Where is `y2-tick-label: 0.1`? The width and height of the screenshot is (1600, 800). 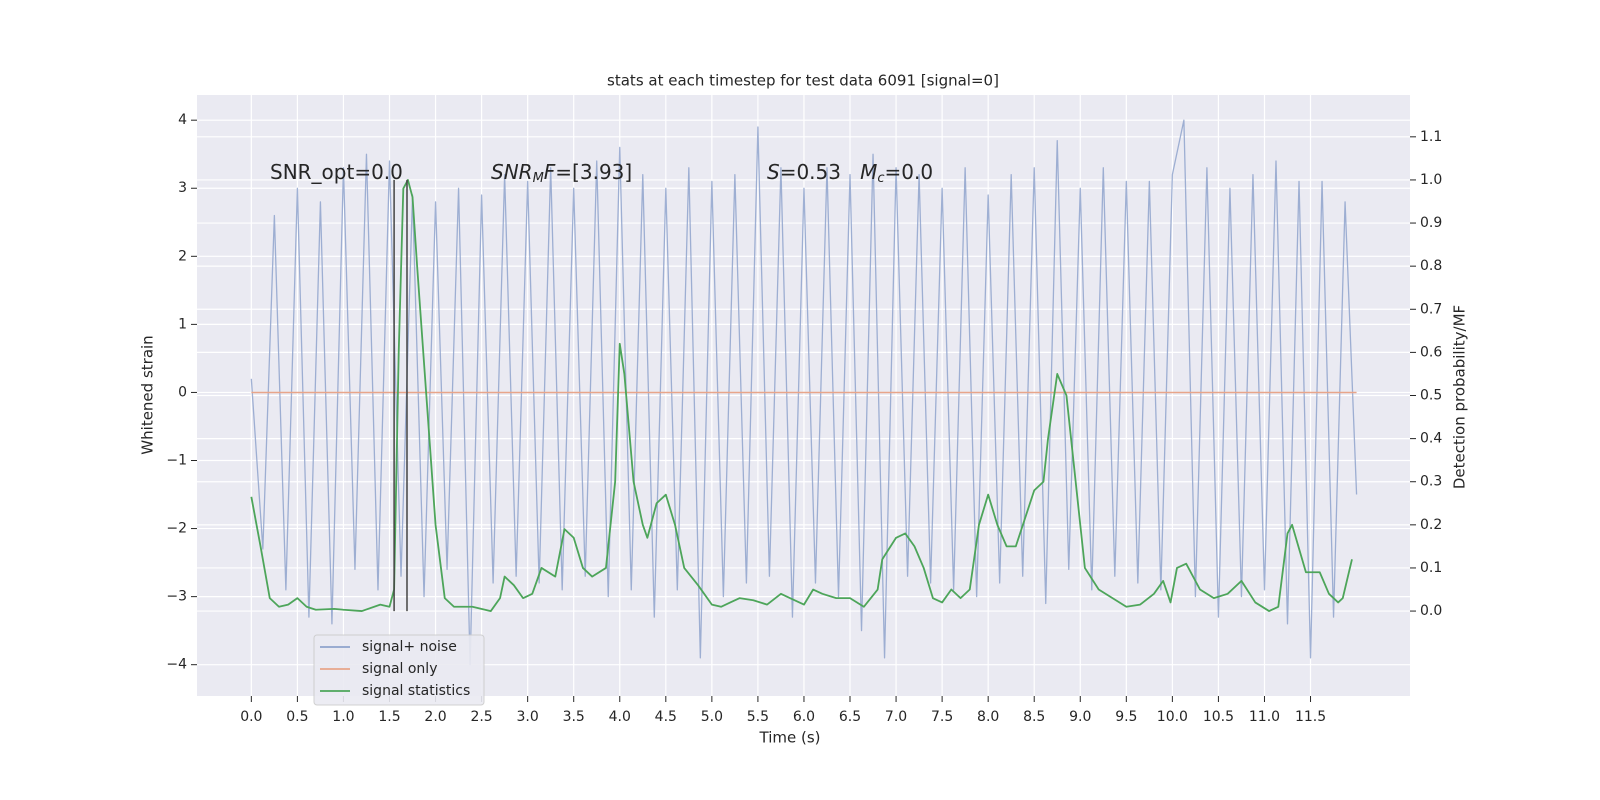 y2-tick-label: 0.1 is located at coordinates (1431, 568).